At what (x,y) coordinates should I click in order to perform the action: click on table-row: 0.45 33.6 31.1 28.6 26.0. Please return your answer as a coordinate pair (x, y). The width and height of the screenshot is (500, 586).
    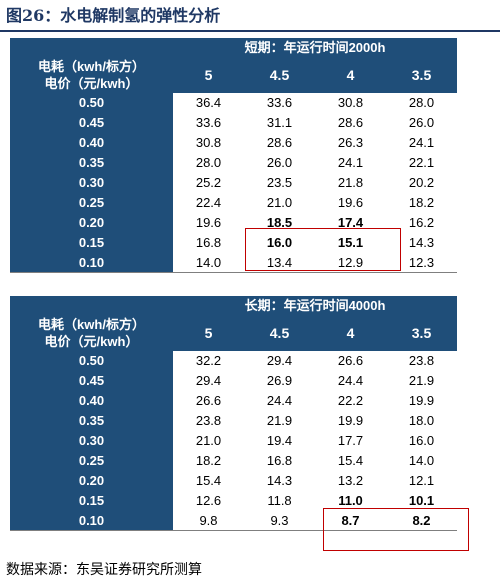
    Looking at the image, I should click on (233, 123).